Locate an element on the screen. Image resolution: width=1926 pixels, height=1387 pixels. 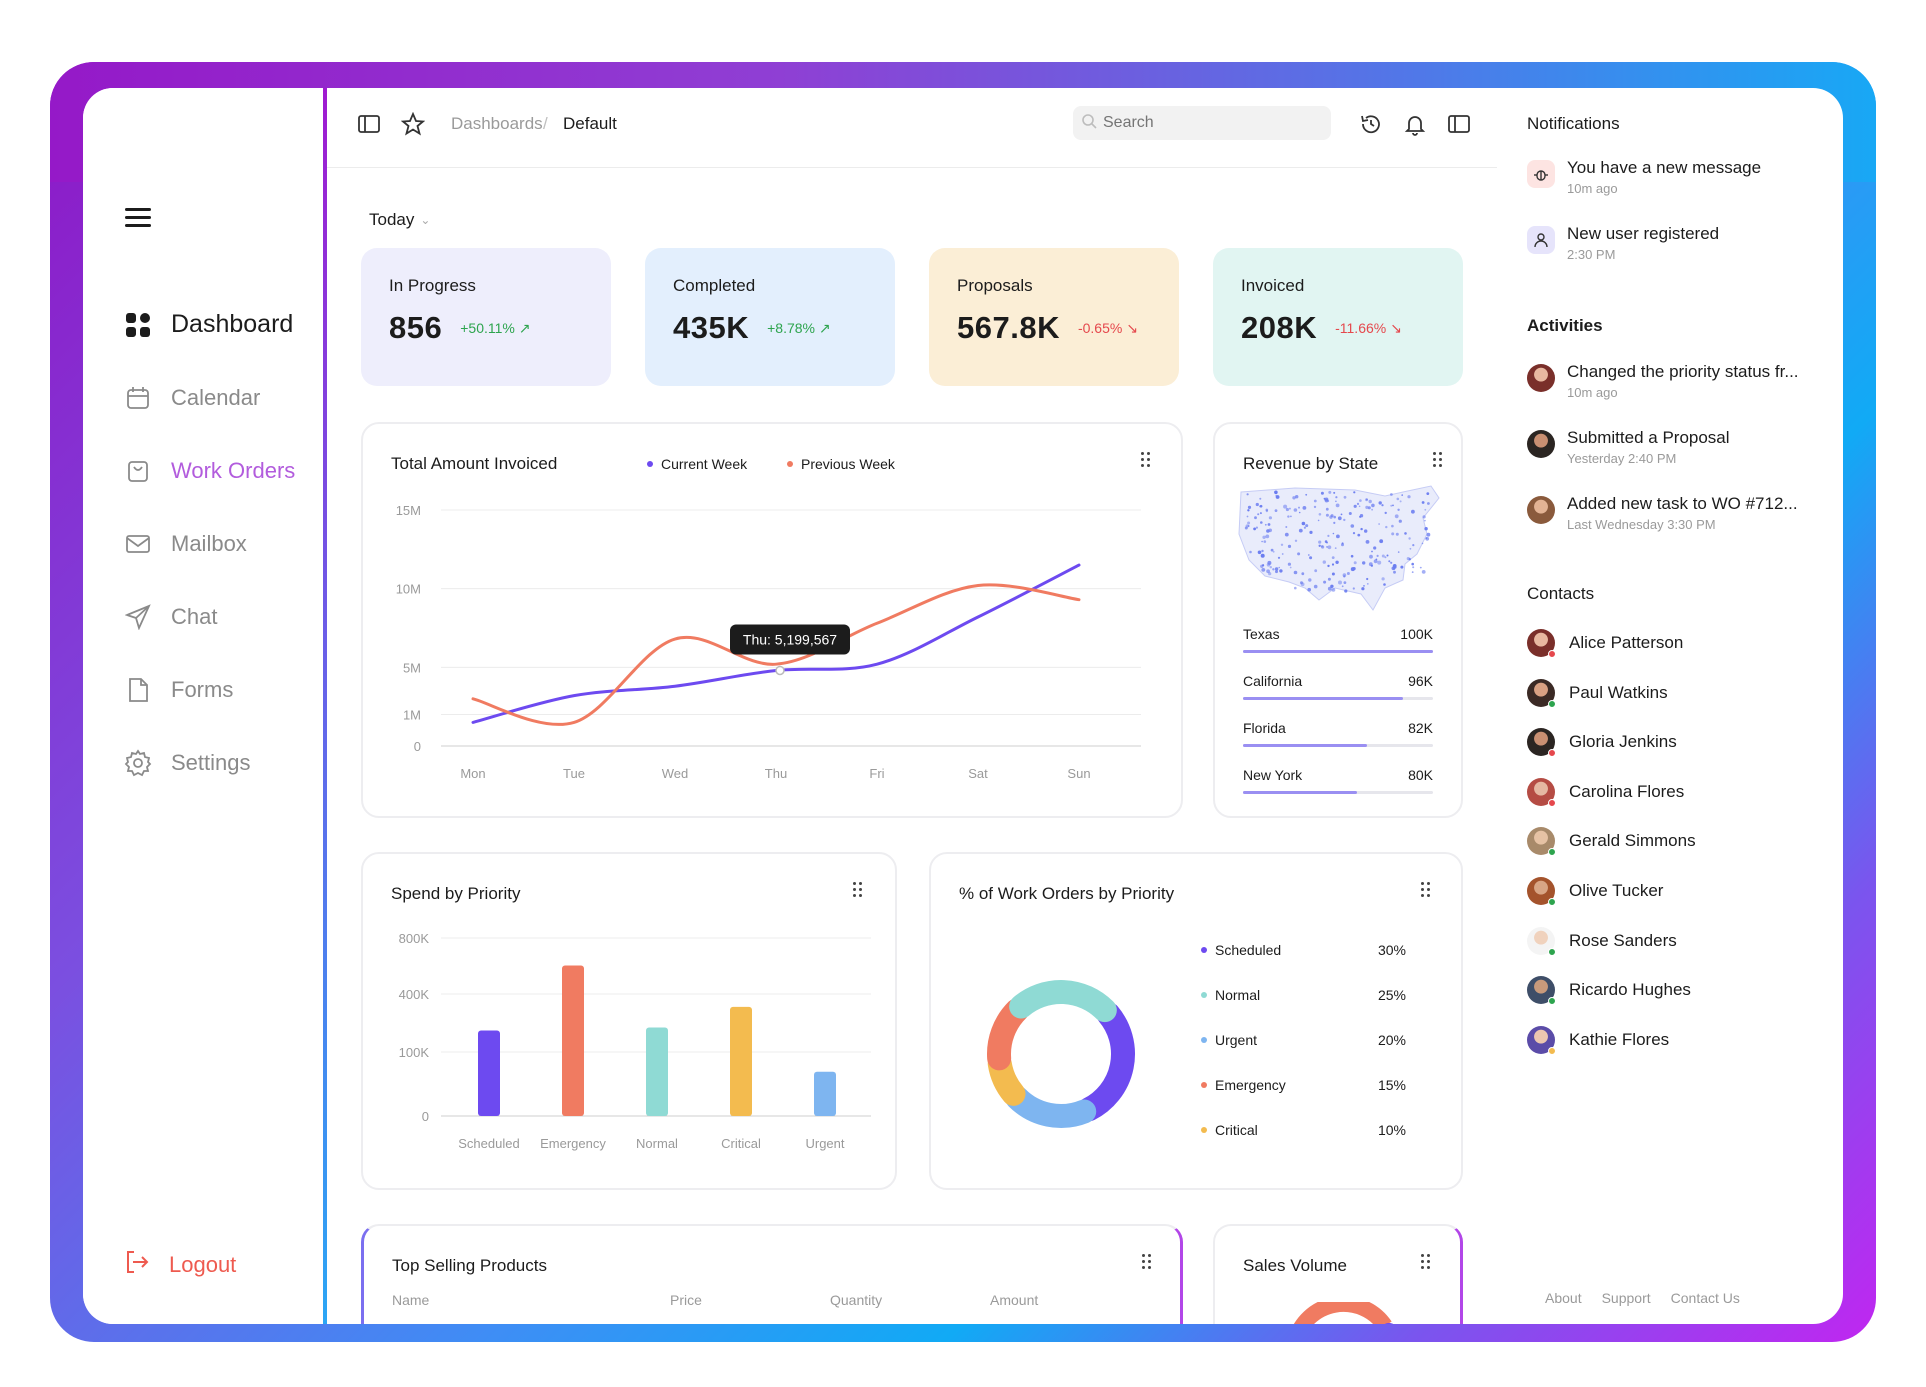
footer-support-link: Support is located at coordinates (1626, 1298).